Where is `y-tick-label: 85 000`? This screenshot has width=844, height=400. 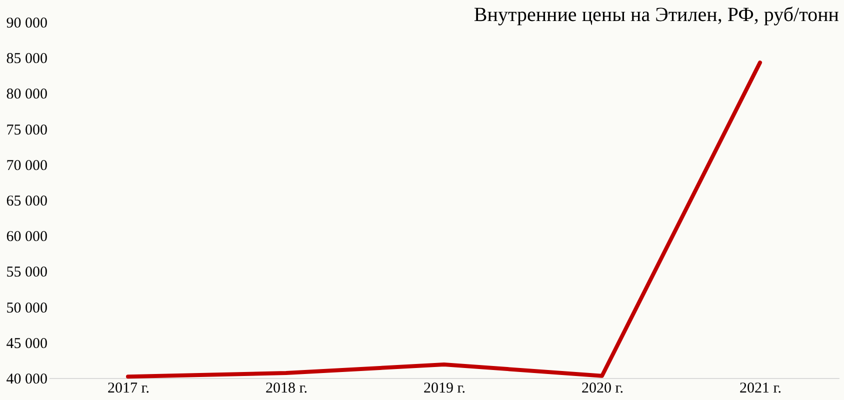 y-tick-label: 85 000 is located at coordinates (27, 59).